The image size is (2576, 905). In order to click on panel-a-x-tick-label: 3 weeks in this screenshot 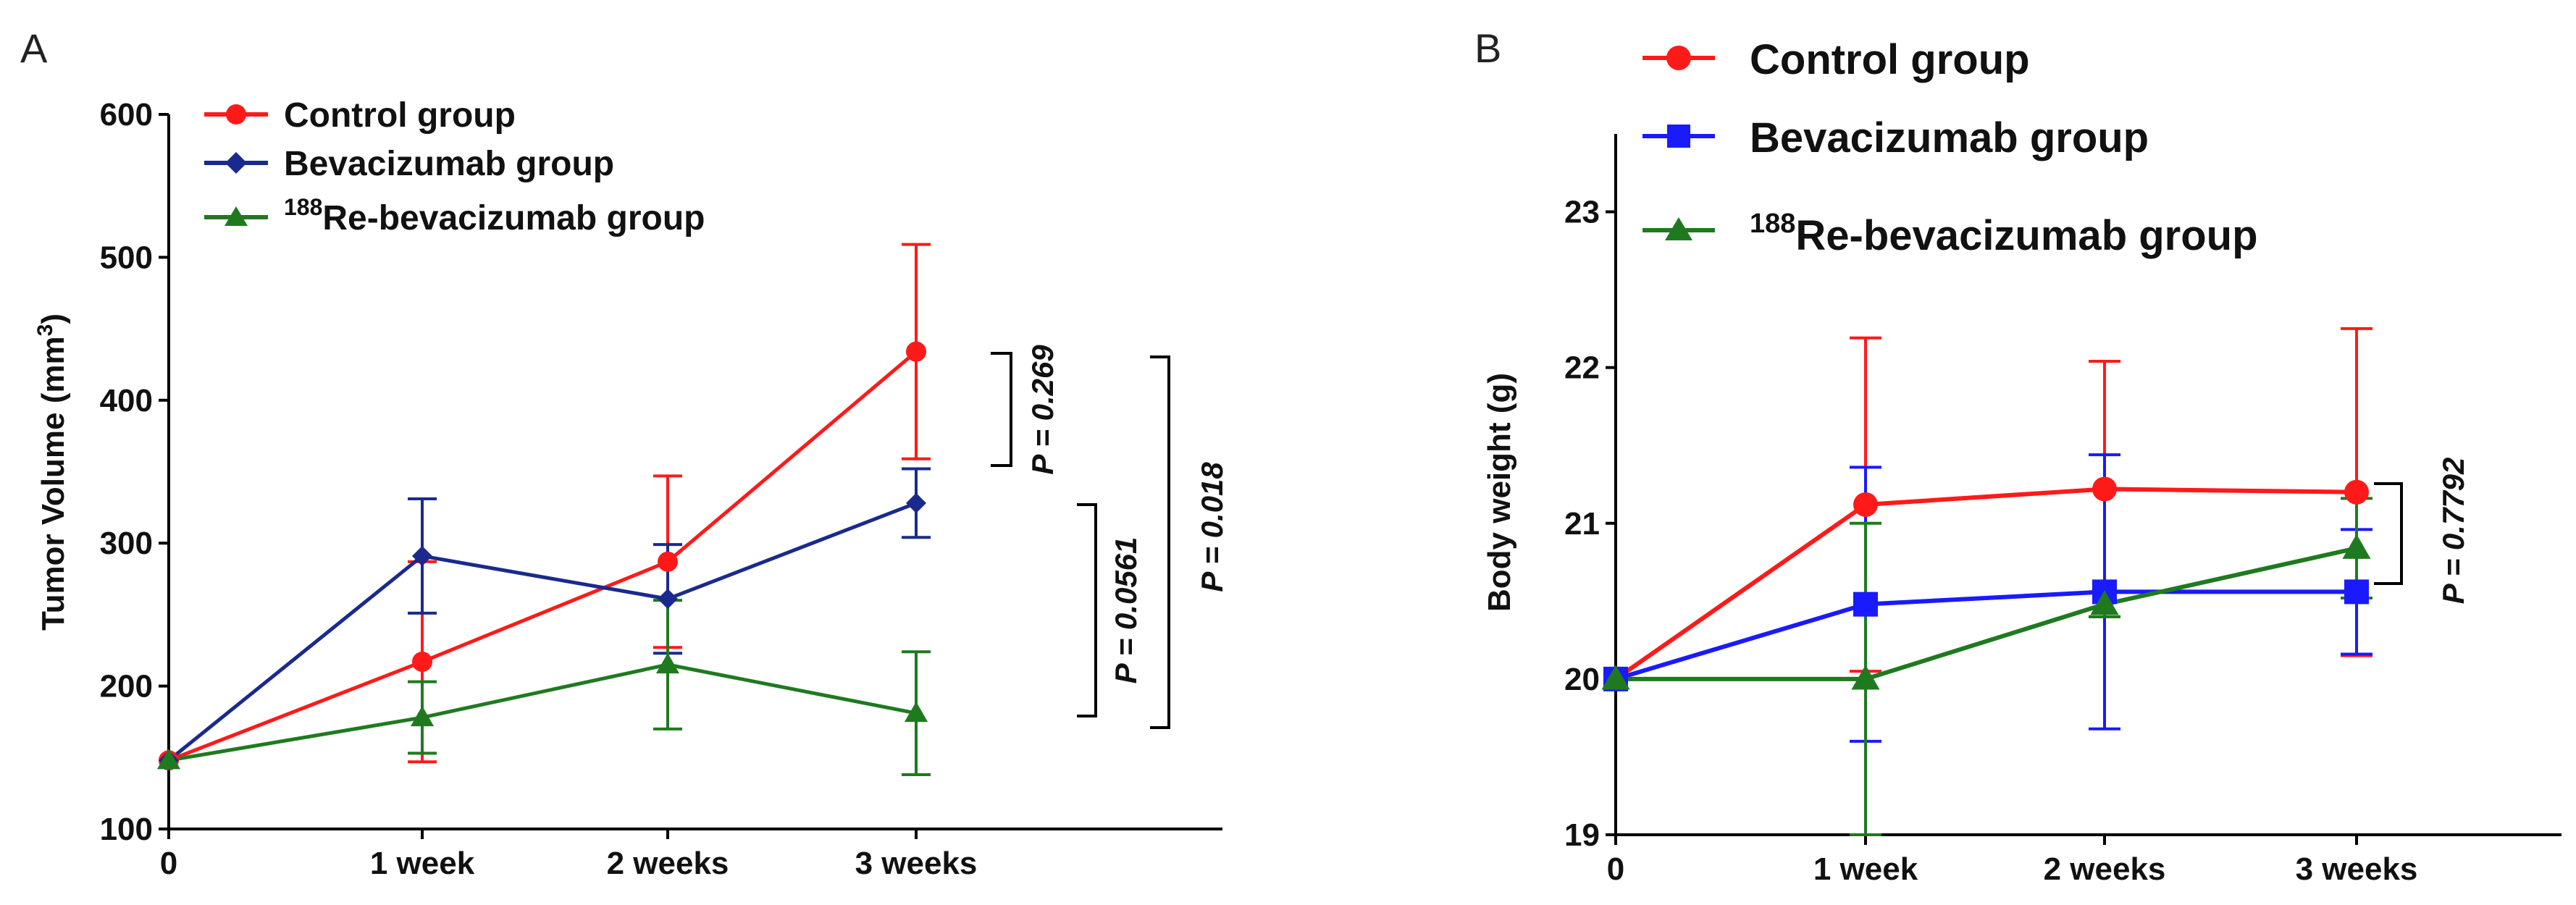, I will do `click(916, 863)`.